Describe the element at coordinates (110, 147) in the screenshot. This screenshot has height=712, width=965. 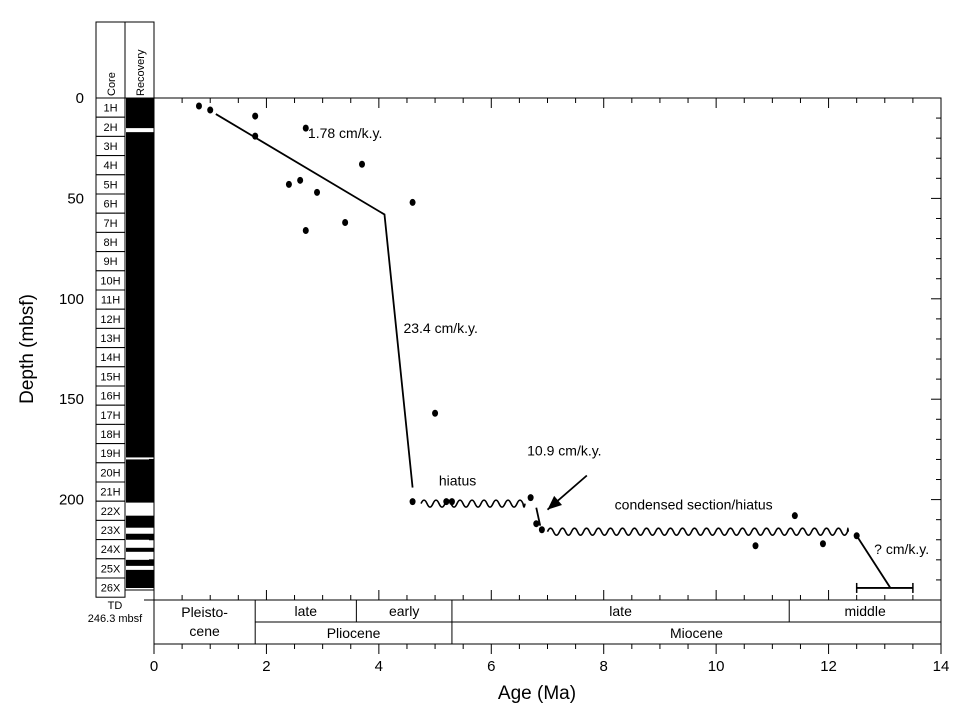
I see `core-label: 3H` at that location.